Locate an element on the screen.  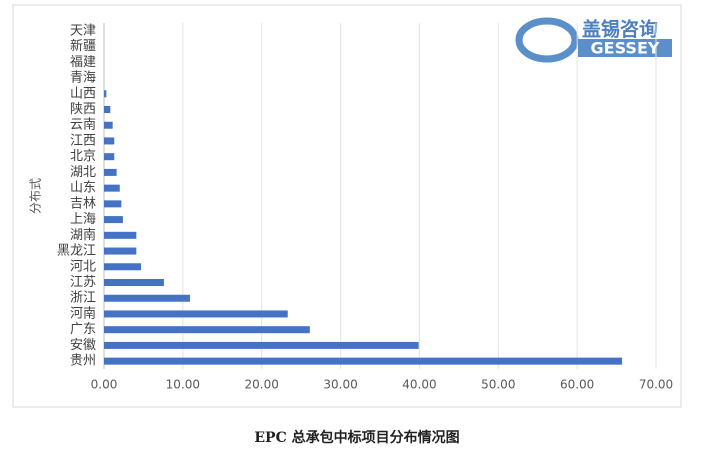
y-tick-label: 安徽 is located at coordinates (83, 345).